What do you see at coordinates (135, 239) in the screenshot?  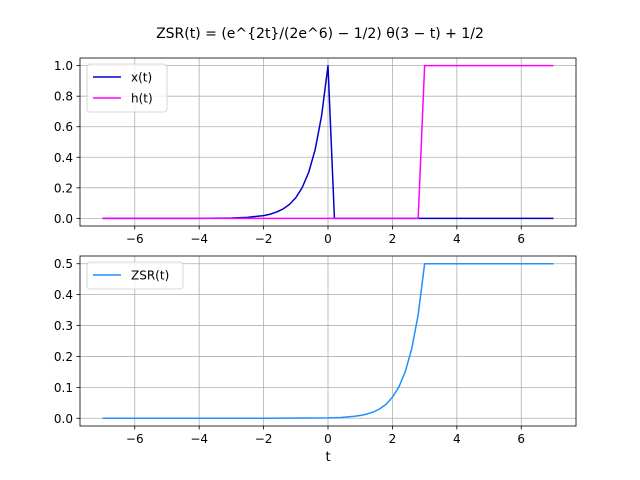 I see `top-x-tick-label: −6` at bounding box center [135, 239].